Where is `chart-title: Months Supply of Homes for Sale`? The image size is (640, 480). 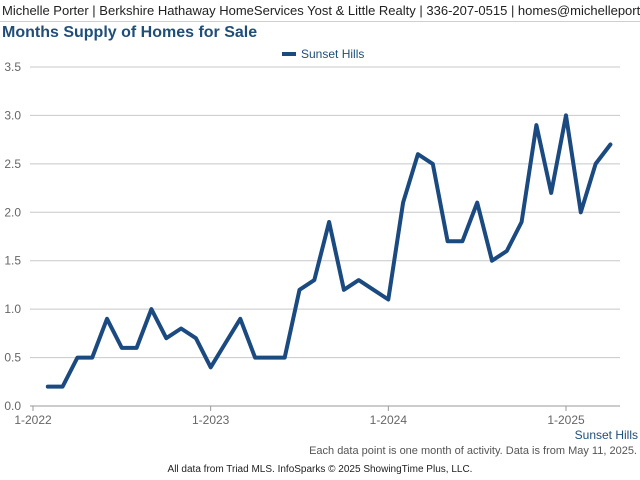 chart-title: Months Supply of Homes for Sale is located at coordinates (130, 32).